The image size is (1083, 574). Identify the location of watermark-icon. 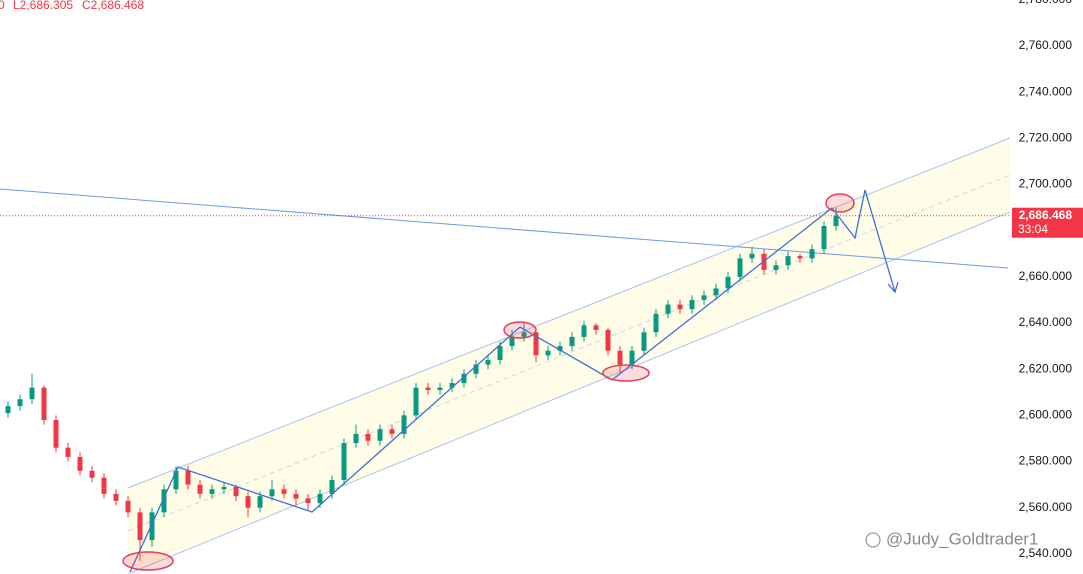
(873, 540).